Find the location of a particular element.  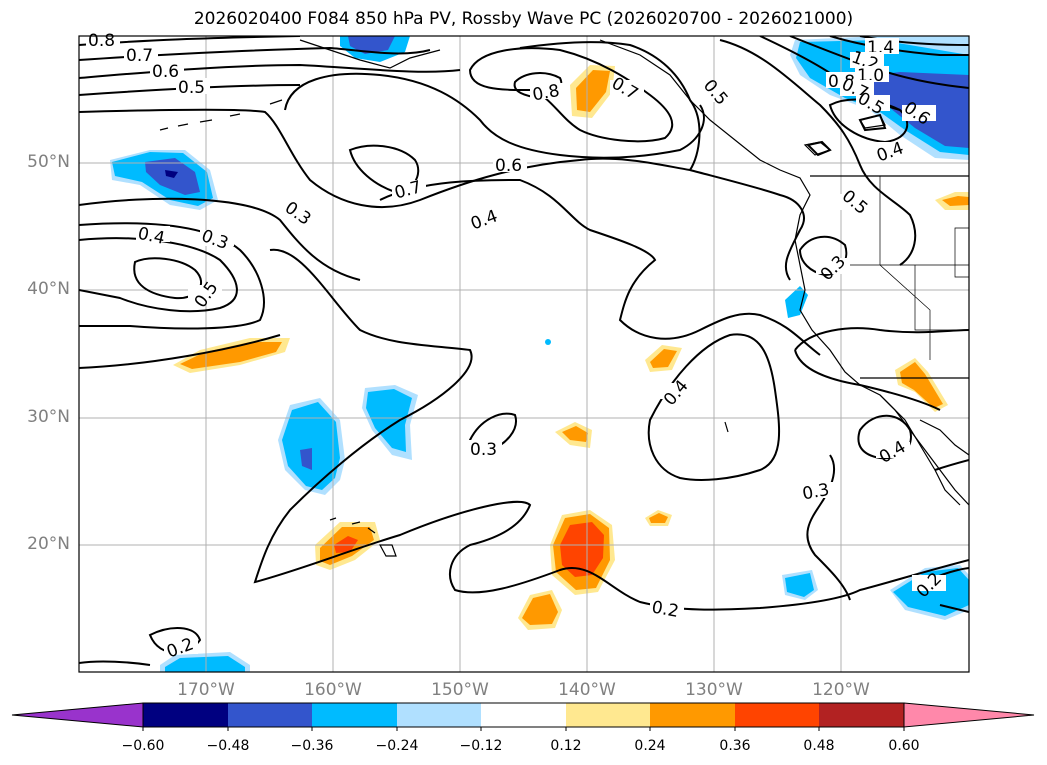

contour-label: 0.2 is located at coordinates (665, 610).